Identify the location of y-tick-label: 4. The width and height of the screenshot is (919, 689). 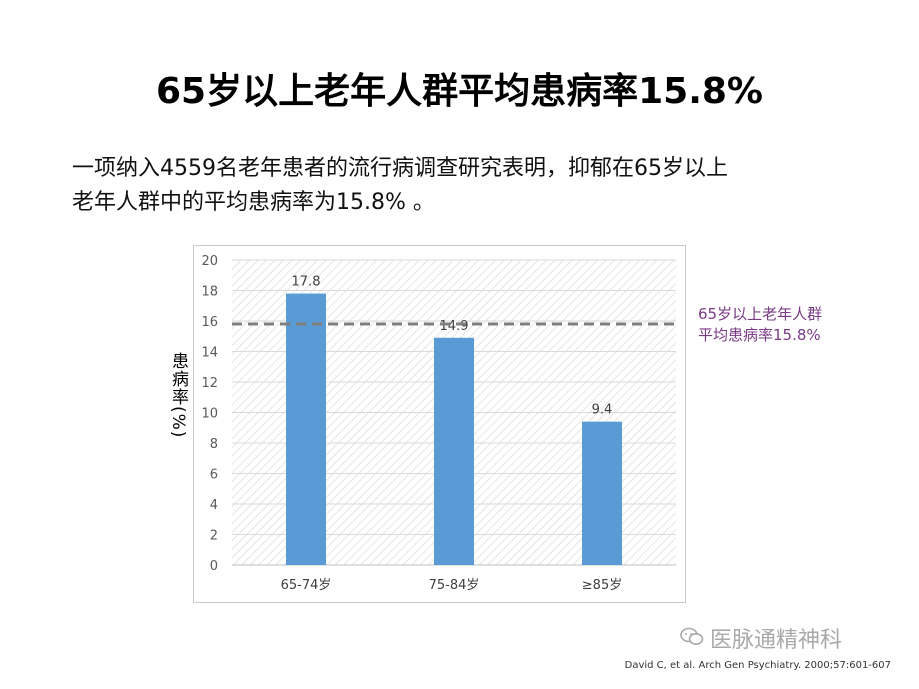
(214, 505).